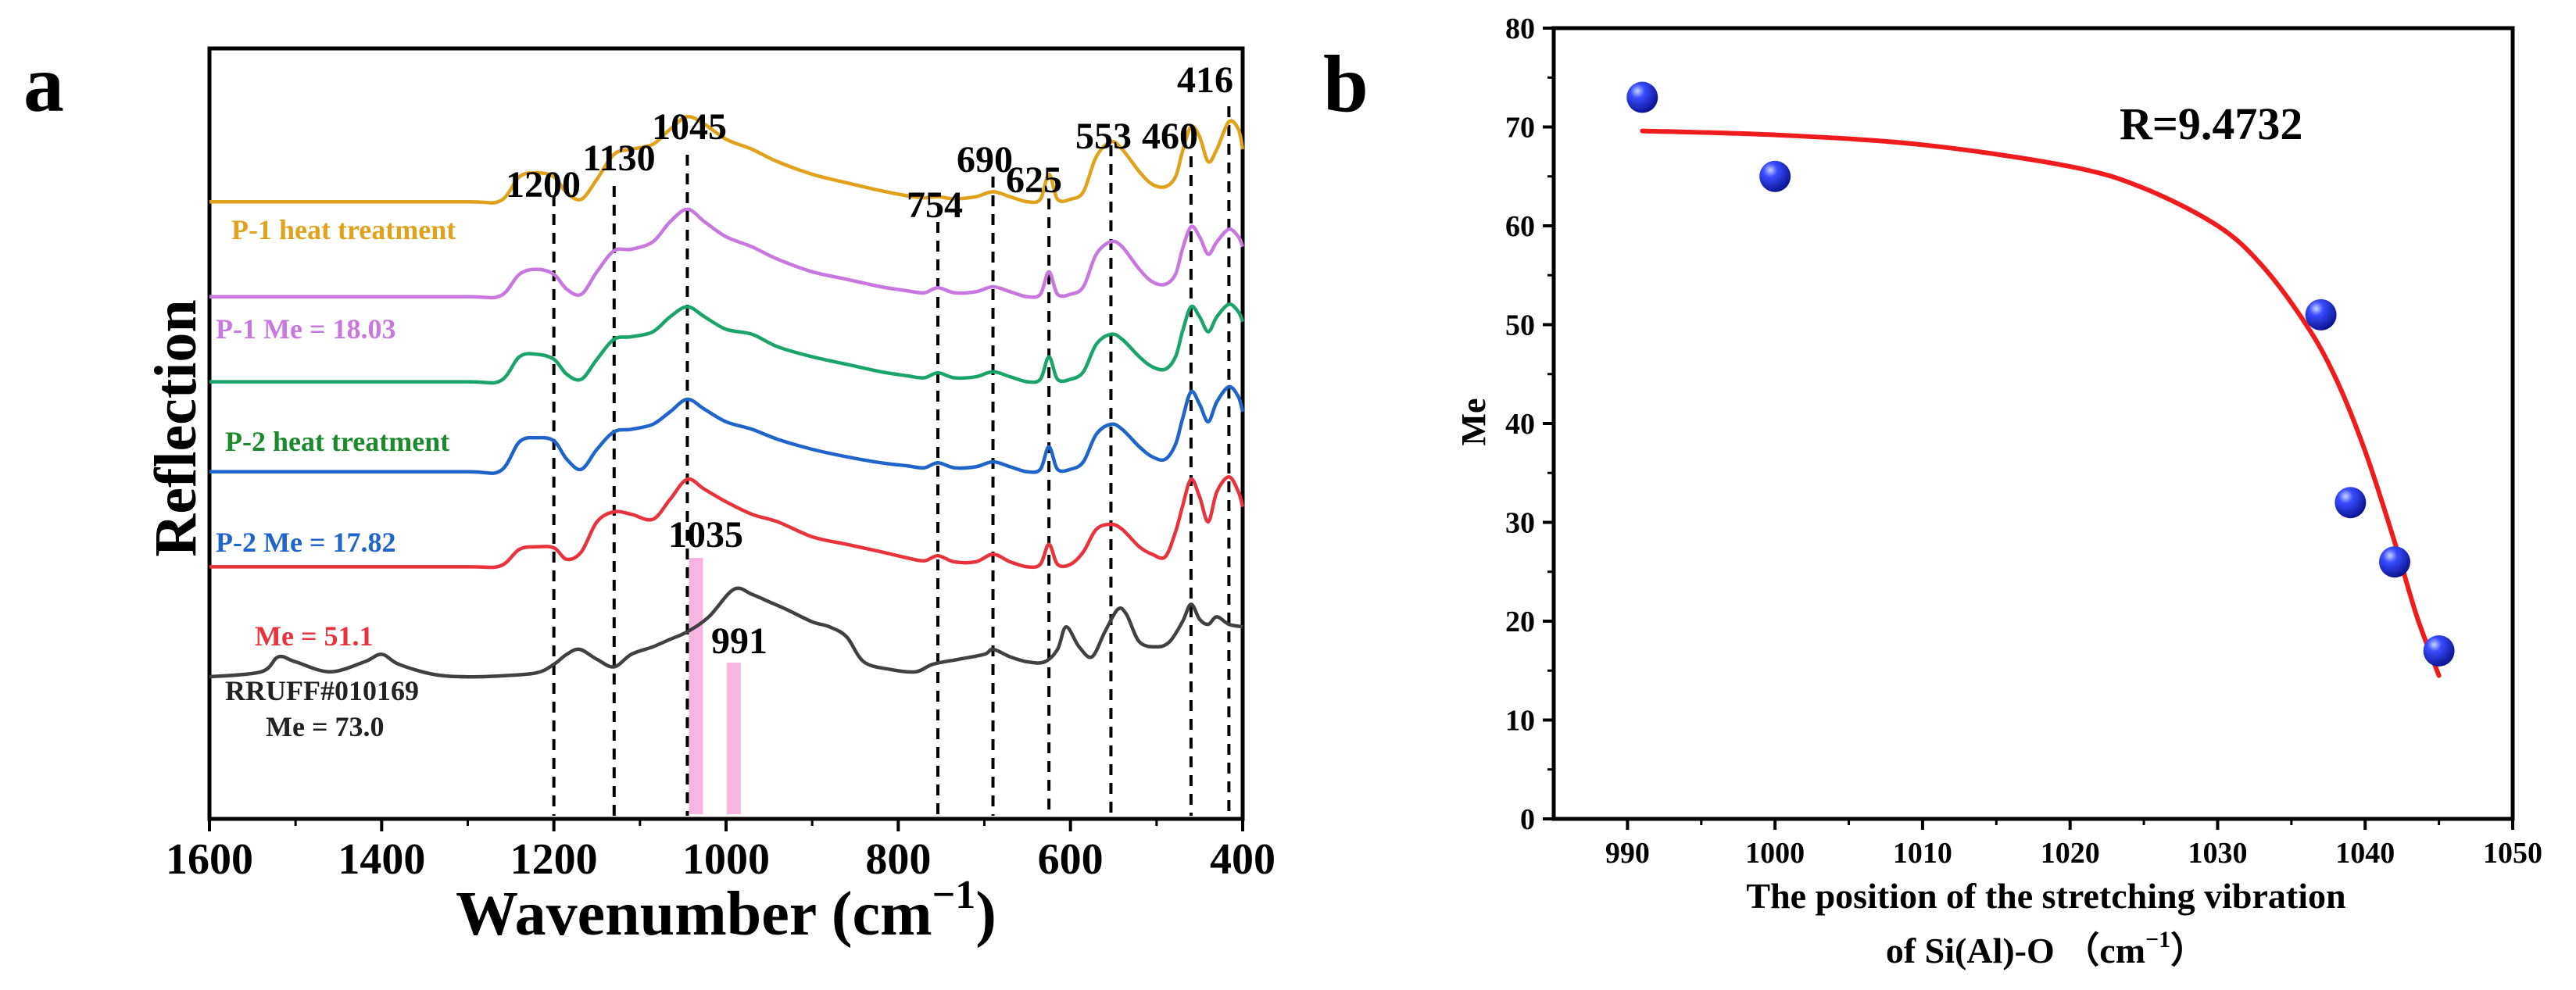  I want to click on panel-b-y-axis-title: Me, so click(1473, 421).